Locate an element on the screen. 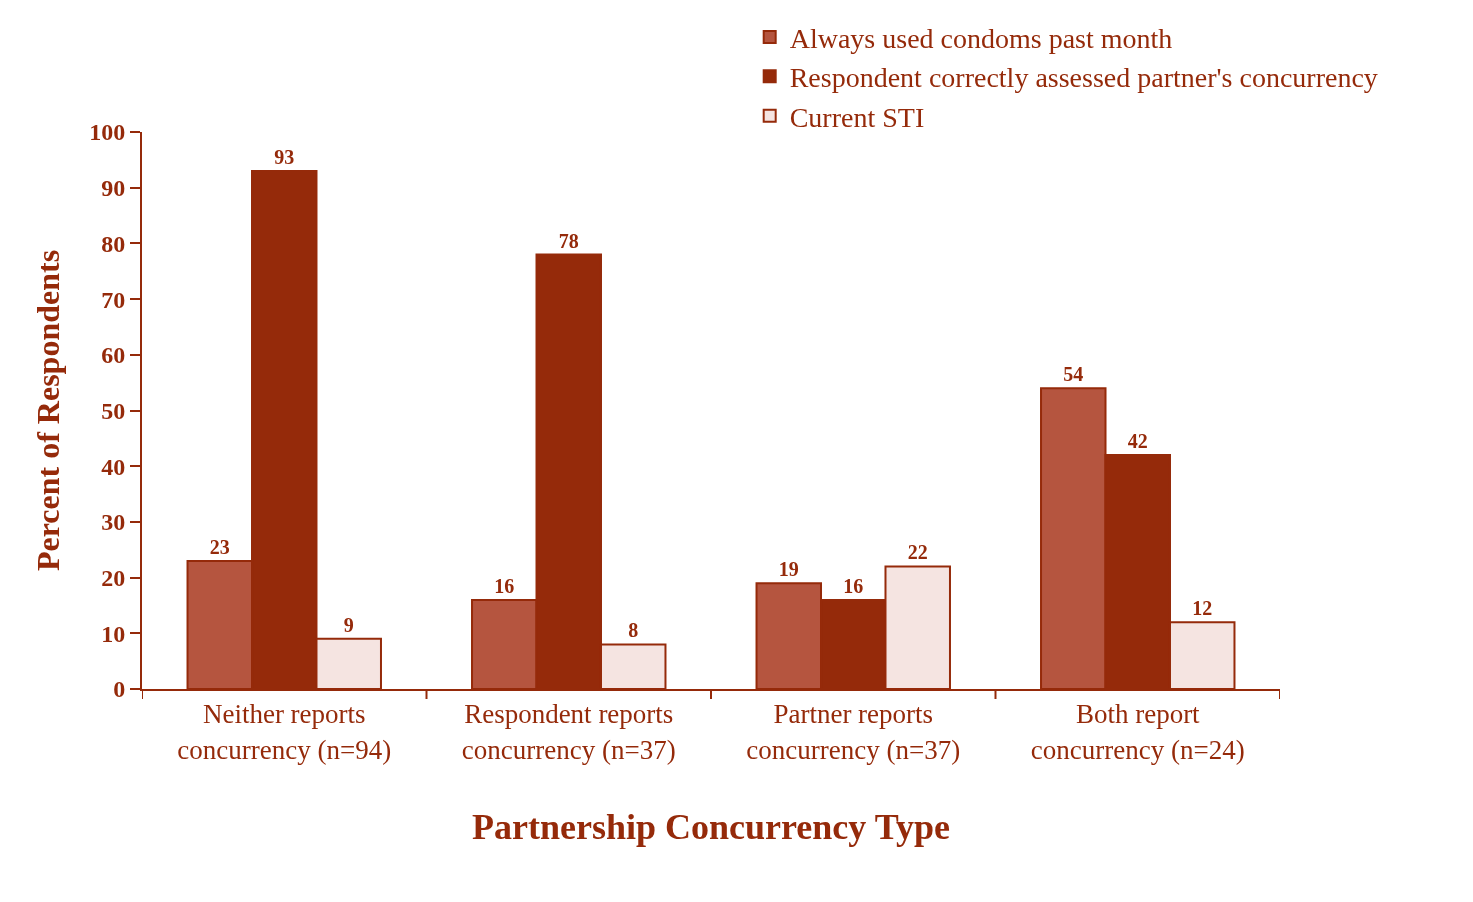 This screenshot has width=1473, height=902. y-tick-label: 20 is located at coordinates (113, 578).